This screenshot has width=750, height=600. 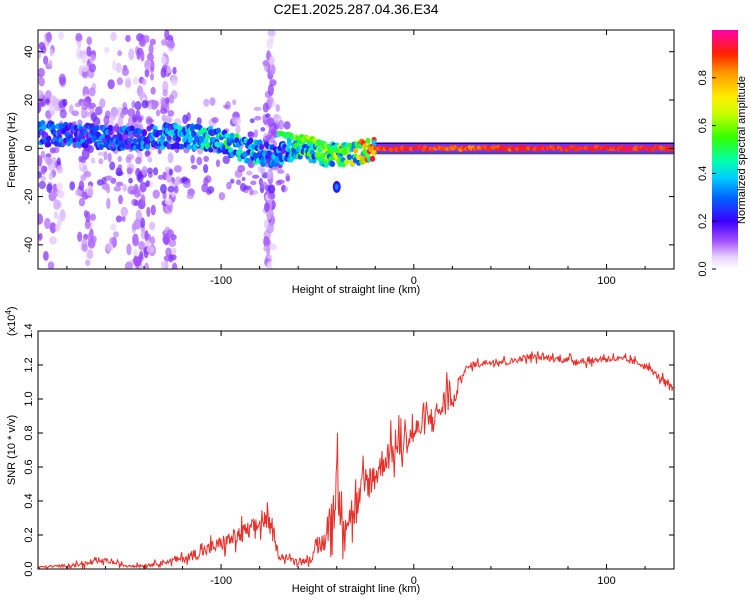 What do you see at coordinates (703, 268) in the screenshot?
I see `colorbar-tick-label: 0.0` at bounding box center [703, 268].